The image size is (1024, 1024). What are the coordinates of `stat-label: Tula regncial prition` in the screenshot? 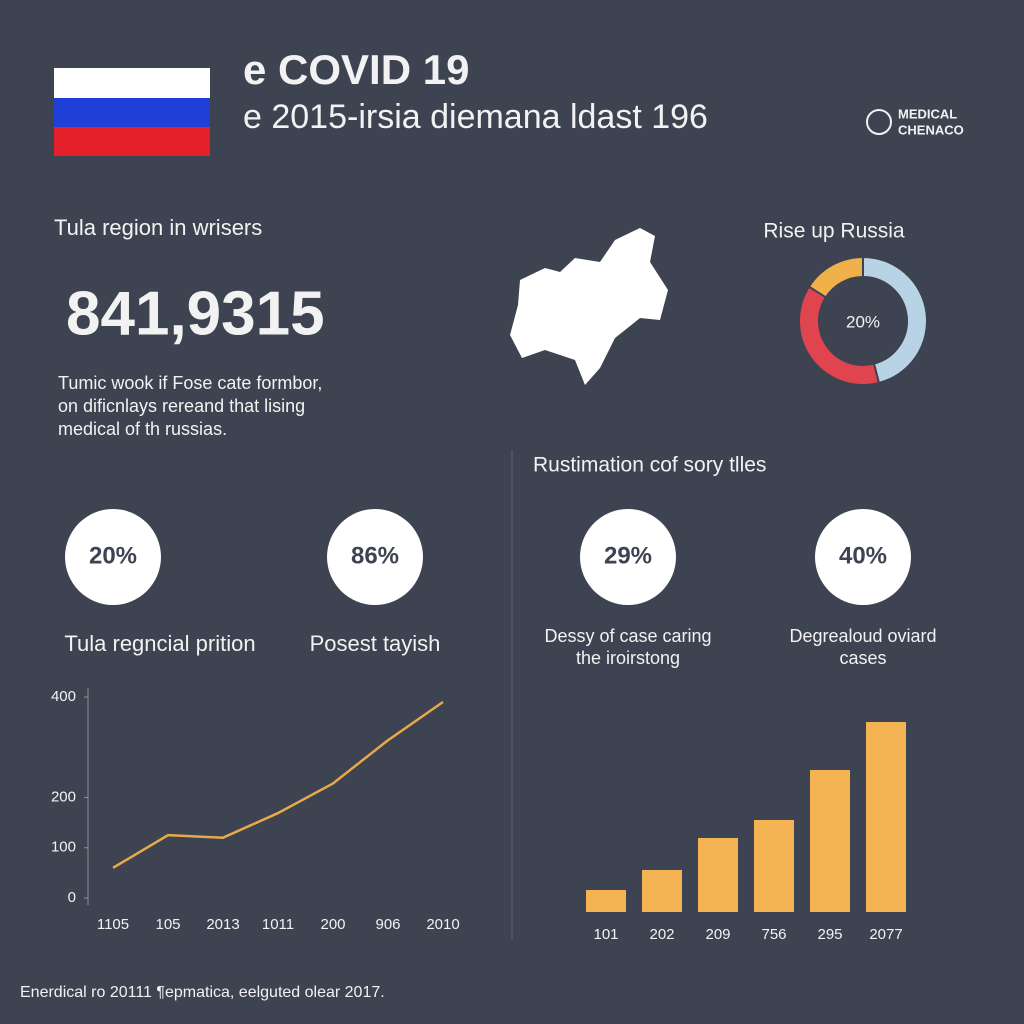 It's located at (159, 643).